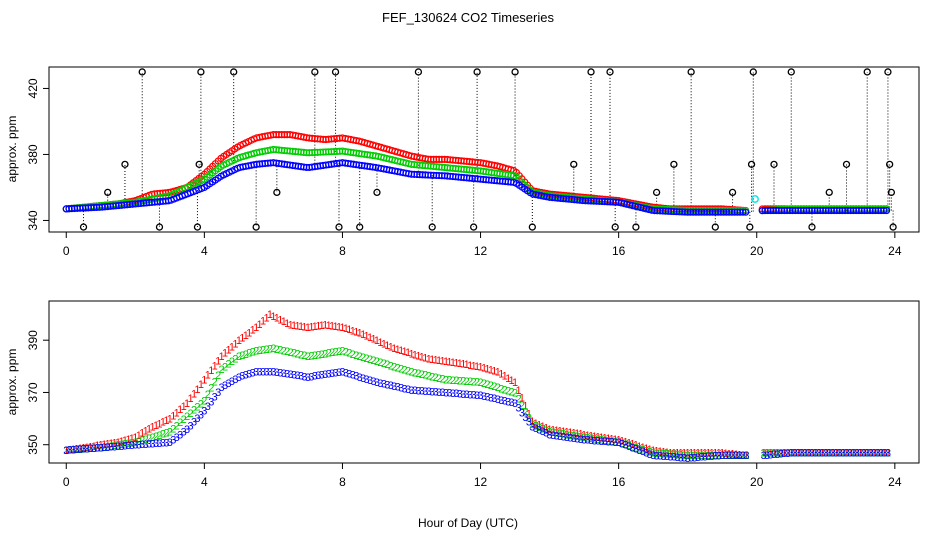 This screenshot has width=936, height=540. Describe the element at coordinates (33, 340) in the screenshot. I see `bottom-y-tick-label: 390` at that location.